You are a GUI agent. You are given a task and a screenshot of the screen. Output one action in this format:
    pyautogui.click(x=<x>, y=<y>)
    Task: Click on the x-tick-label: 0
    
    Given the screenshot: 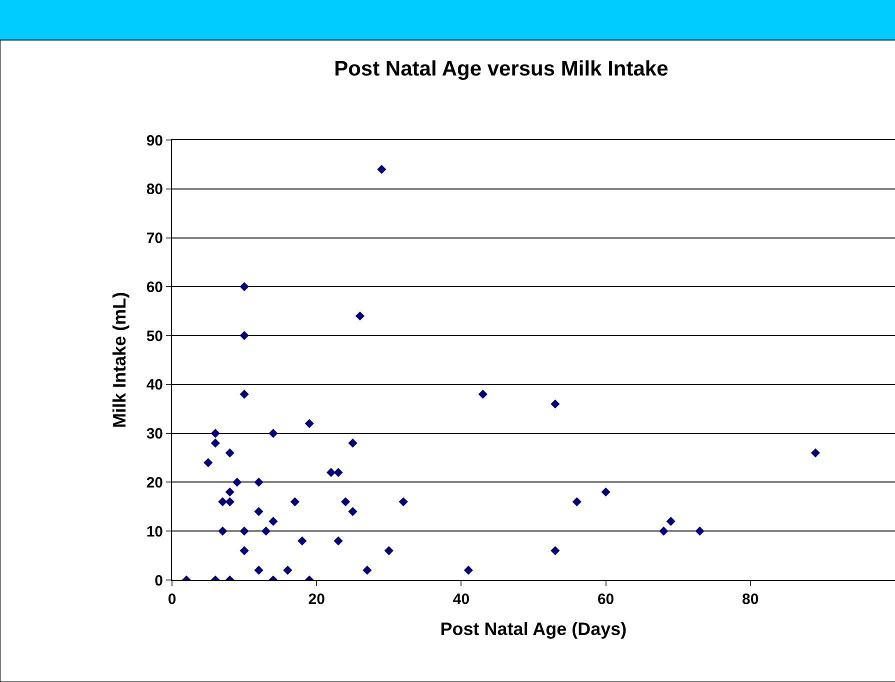 What is the action you would take?
    pyautogui.click(x=172, y=599)
    